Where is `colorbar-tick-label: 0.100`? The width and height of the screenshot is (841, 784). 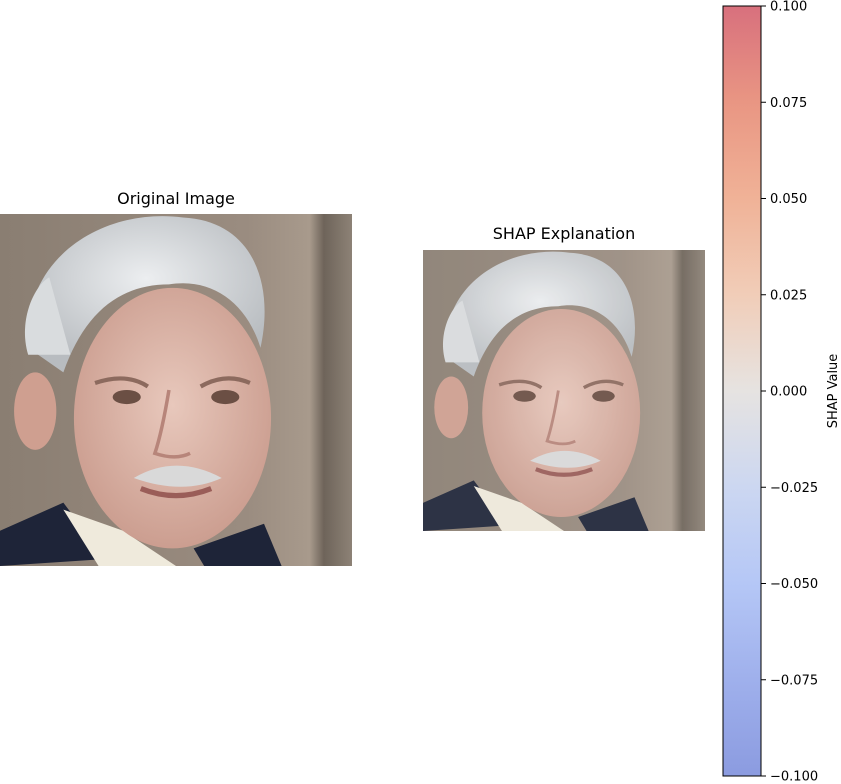 colorbar-tick-label: 0.100 is located at coordinates (788, 7).